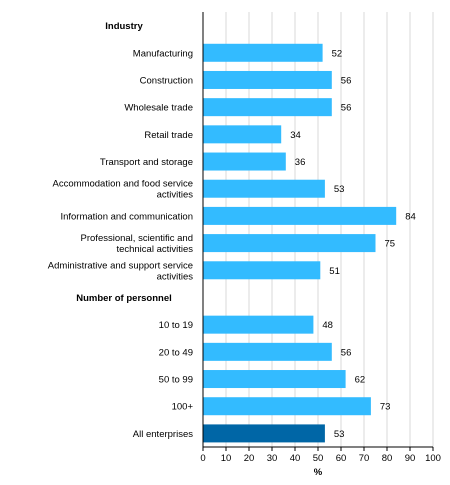  Describe the element at coordinates (410, 216) in the screenshot. I see `value-label-information-and-communication: 84` at that location.